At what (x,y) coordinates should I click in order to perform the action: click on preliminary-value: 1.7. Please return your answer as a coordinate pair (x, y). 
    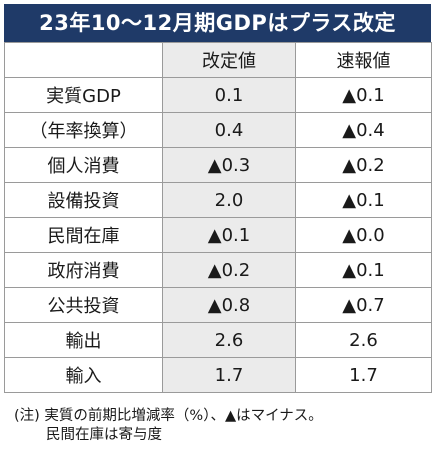
    Looking at the image, I should click on (363, 375).